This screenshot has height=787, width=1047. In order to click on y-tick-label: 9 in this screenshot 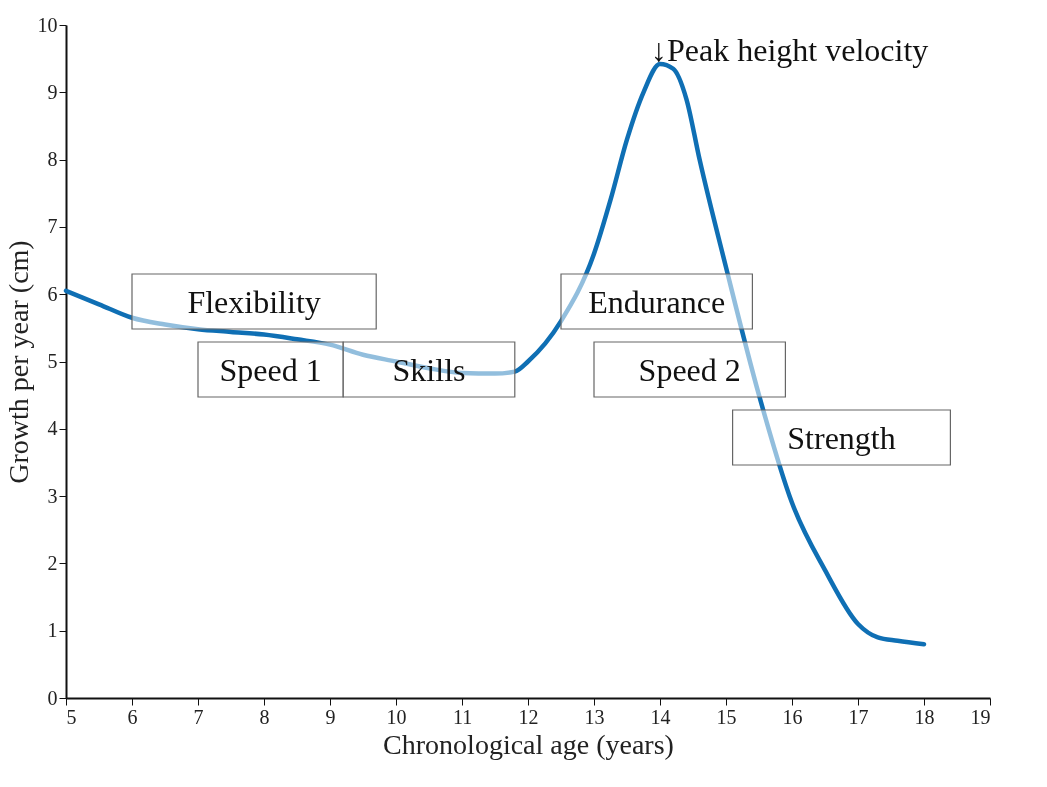, I will do `click(52, 91)`.